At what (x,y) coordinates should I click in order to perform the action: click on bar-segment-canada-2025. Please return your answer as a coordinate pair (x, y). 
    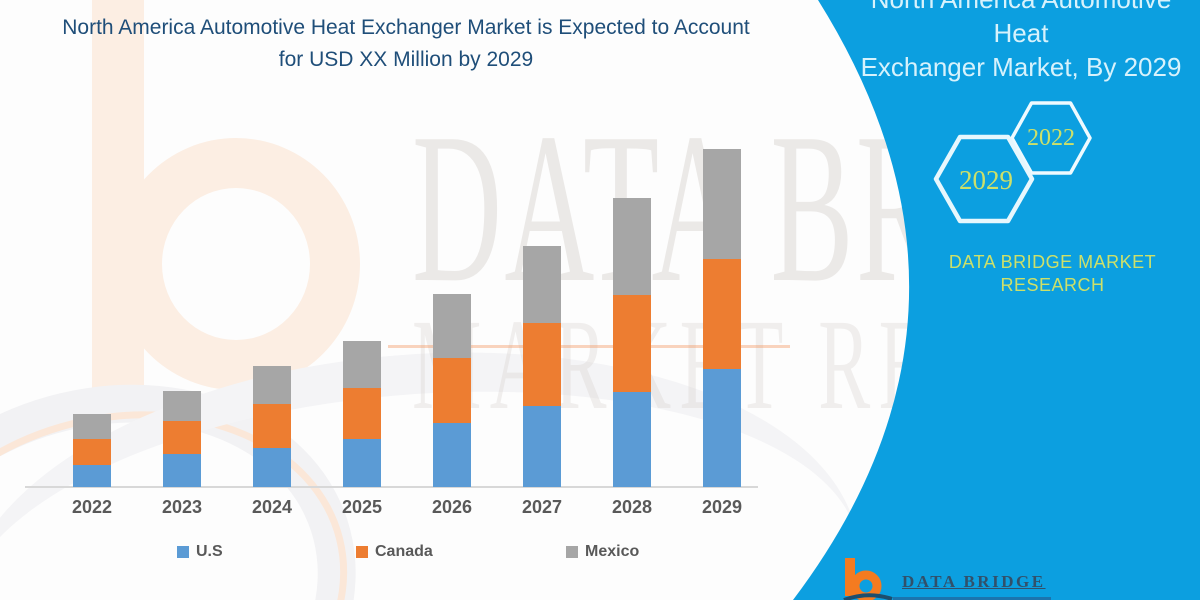
    Looking at the image, I should click on (362, 413).